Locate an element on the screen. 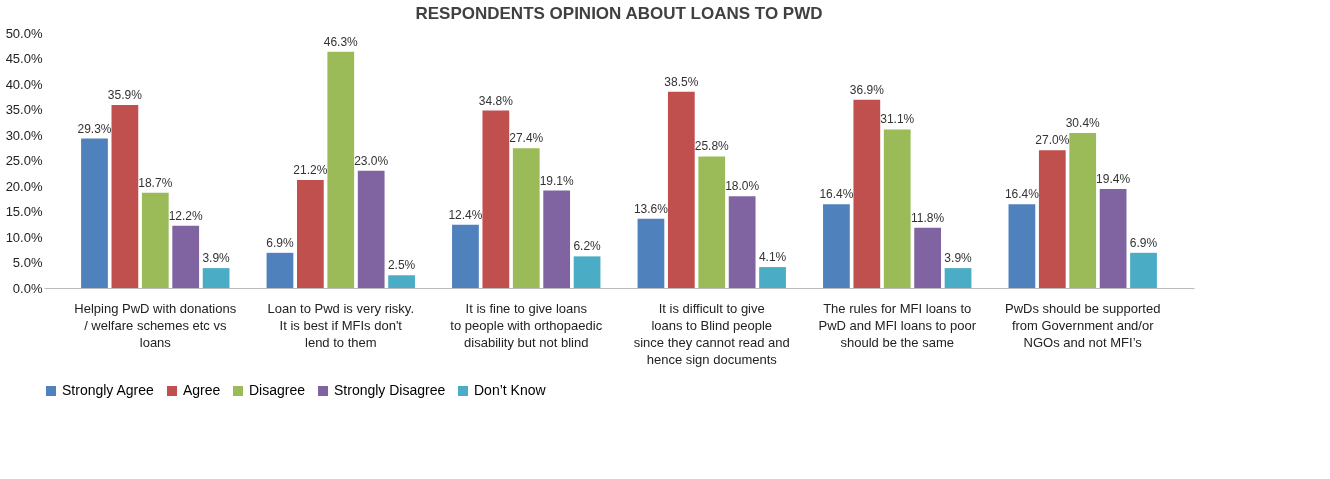  data-label: 38.5% is located at coordinates (681, 81).